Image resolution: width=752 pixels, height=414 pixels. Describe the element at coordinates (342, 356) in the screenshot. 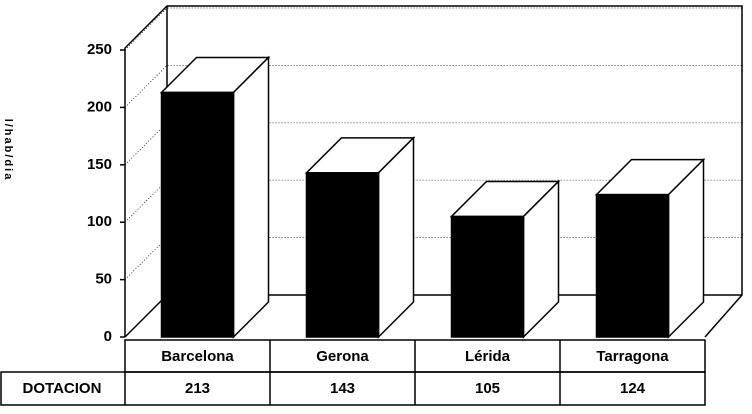

I see `x-tick-label: Gerona` at that location.